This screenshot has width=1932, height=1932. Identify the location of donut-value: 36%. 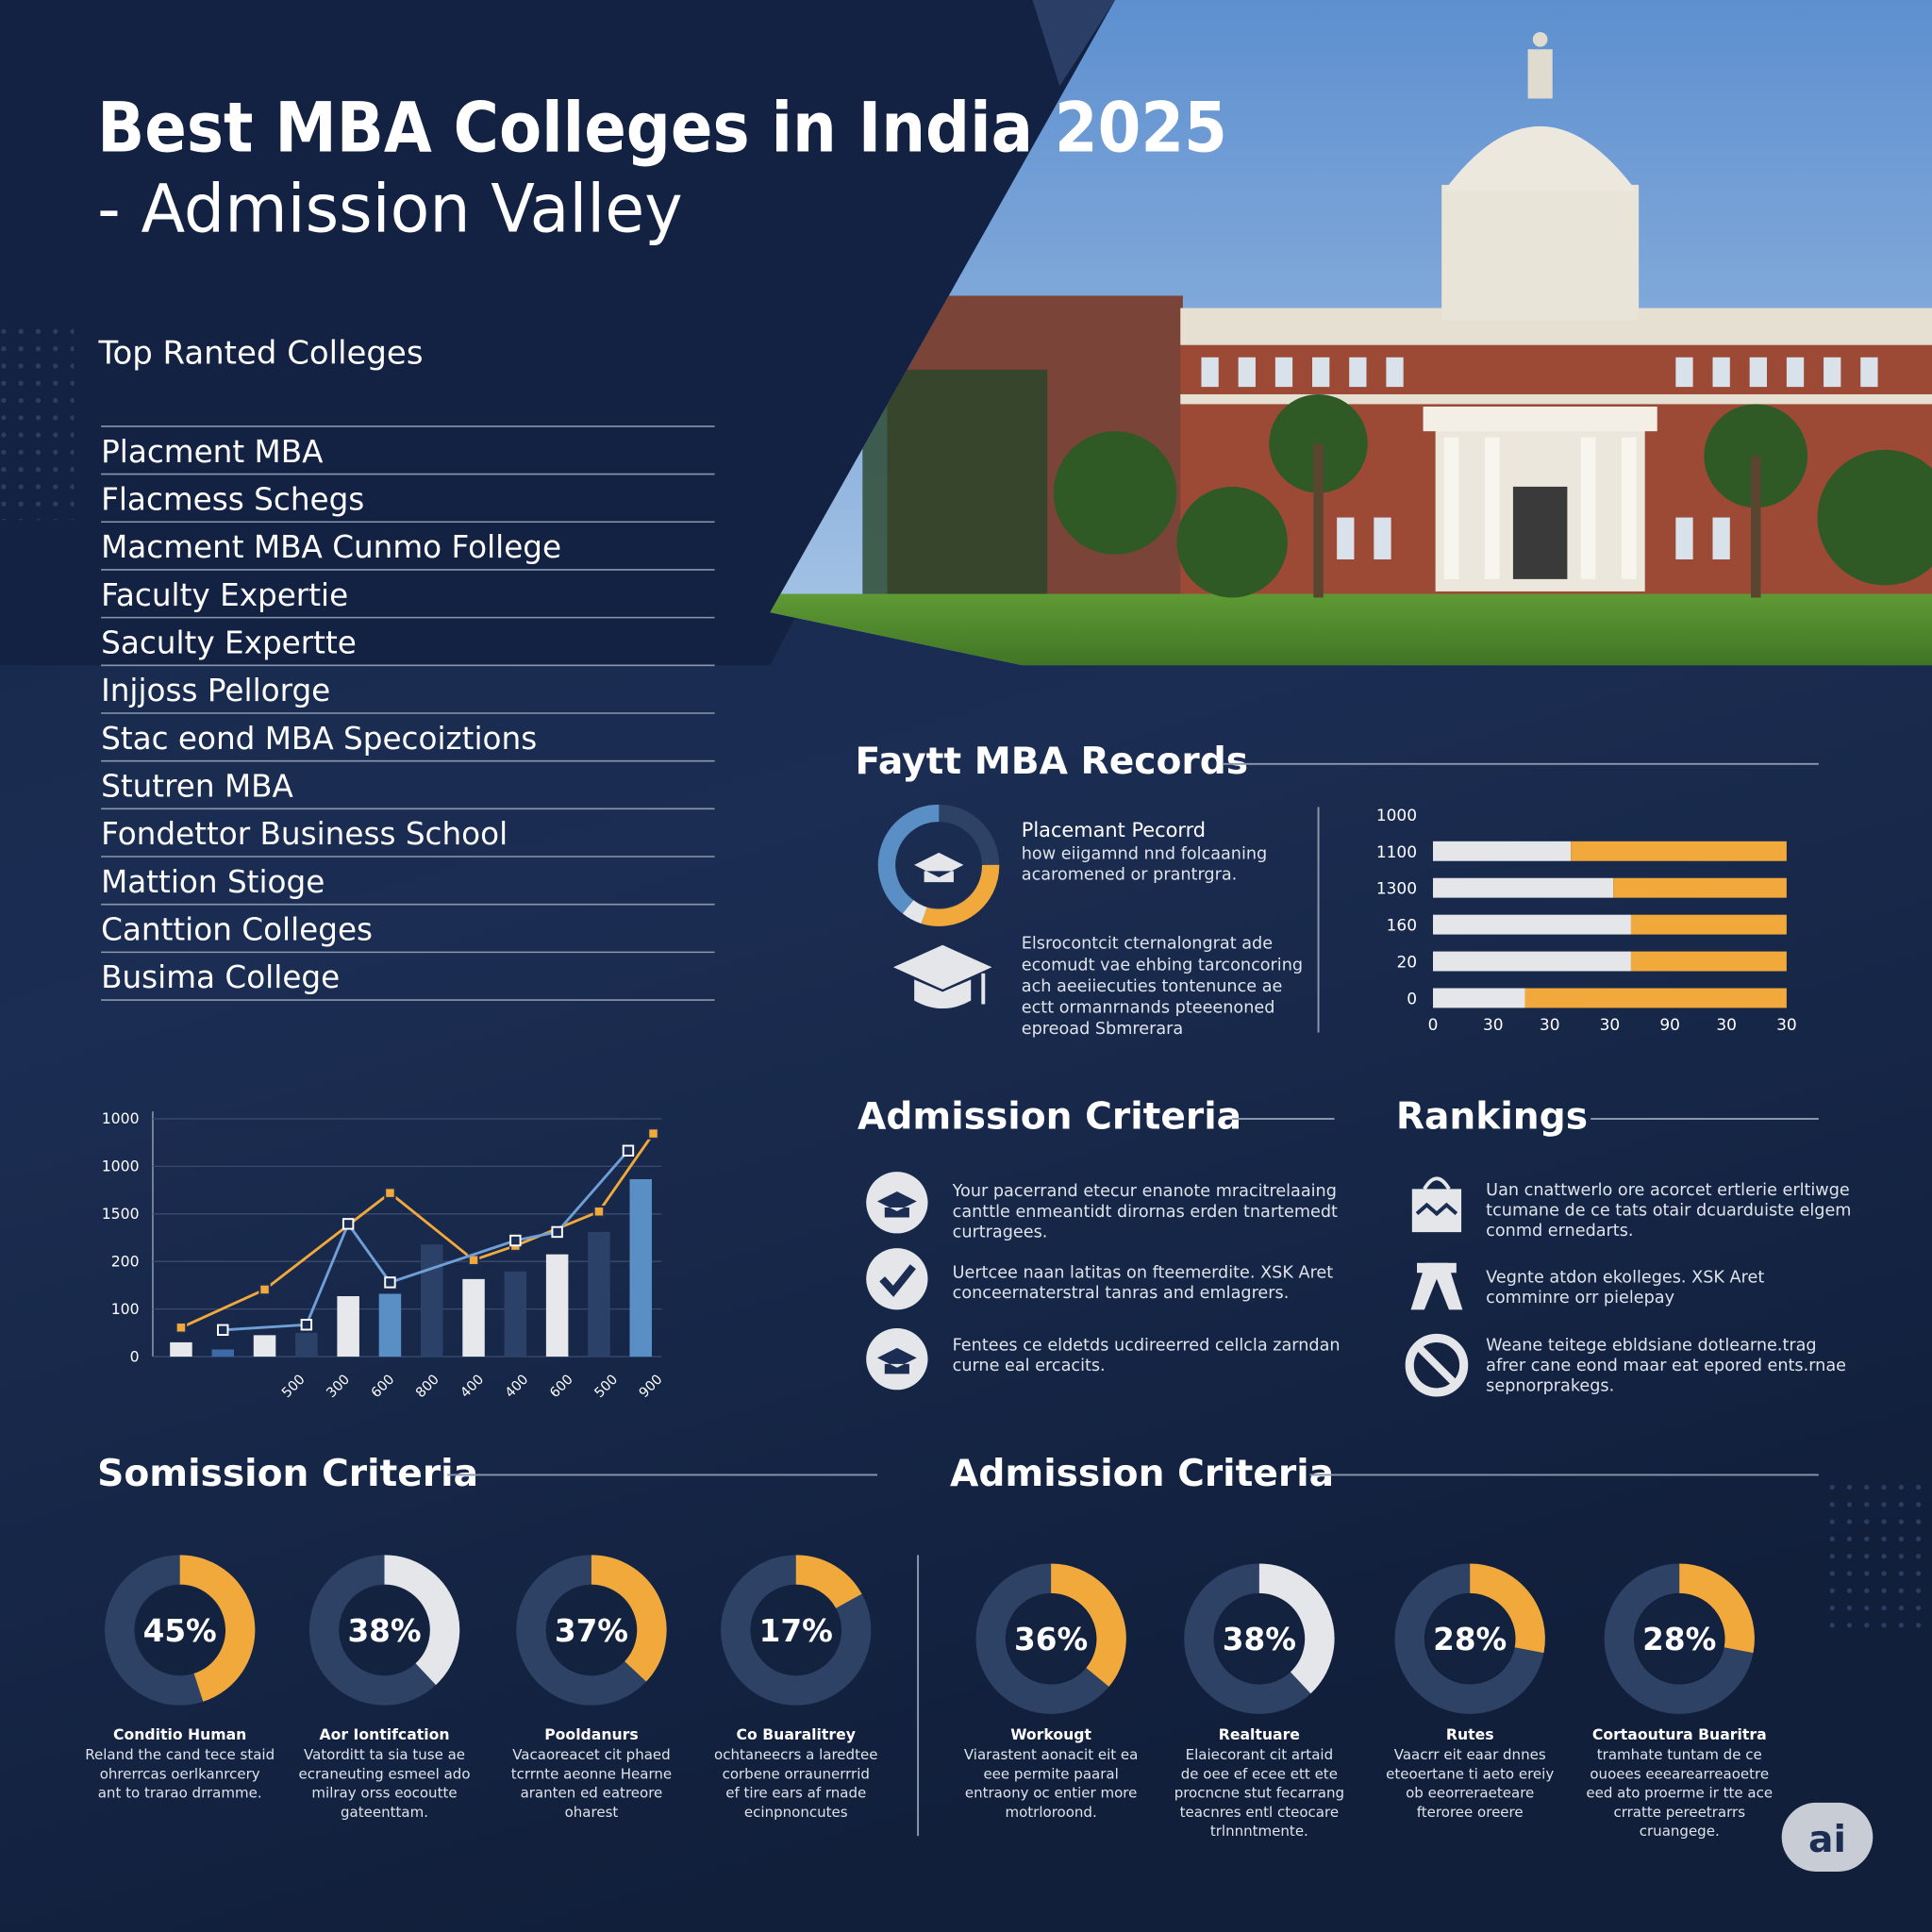
(1051, 1640).